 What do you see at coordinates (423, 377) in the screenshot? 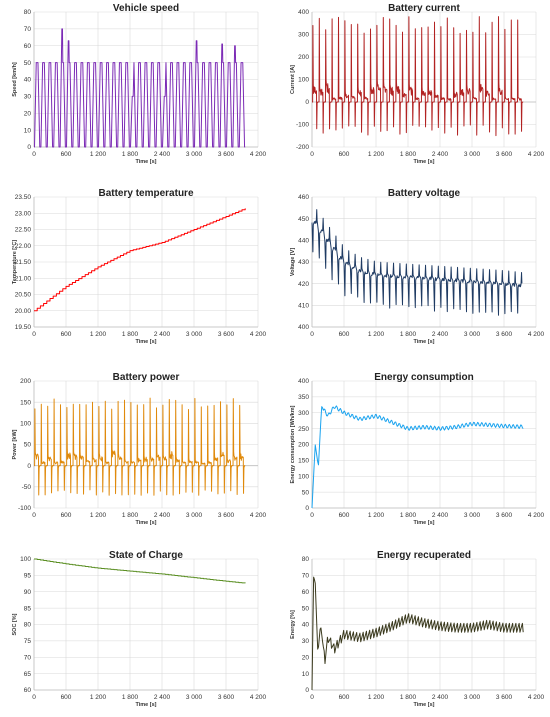
I see `chart-title: Energy consumption` at bounding box center [423, 377].